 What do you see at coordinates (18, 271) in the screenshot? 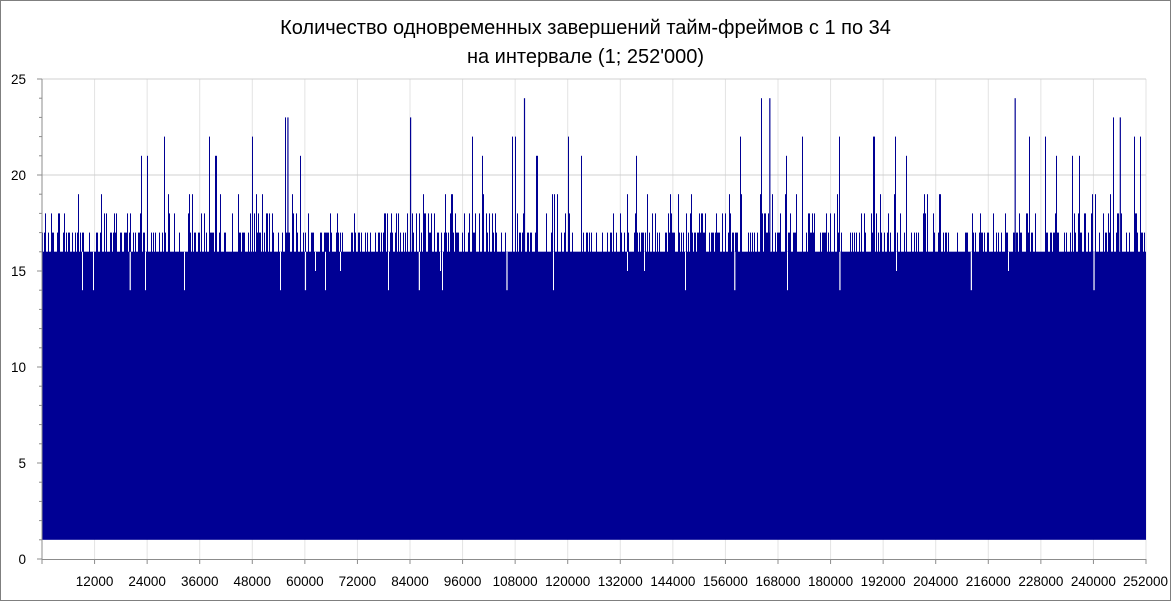
I see `y-tick-label: 15` at bounding box center [18, 271].